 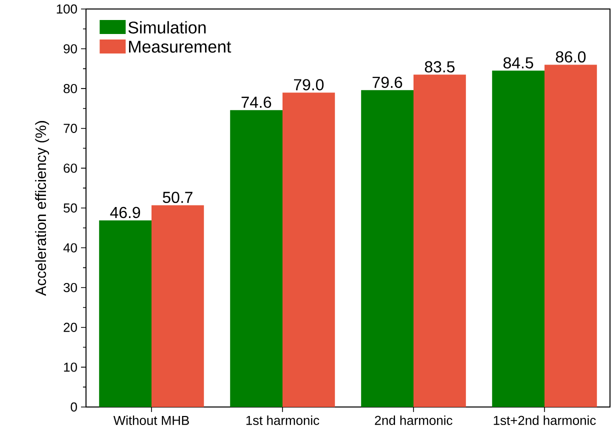 I want to click on data-label: 79.0, so click(x=309, y=84).